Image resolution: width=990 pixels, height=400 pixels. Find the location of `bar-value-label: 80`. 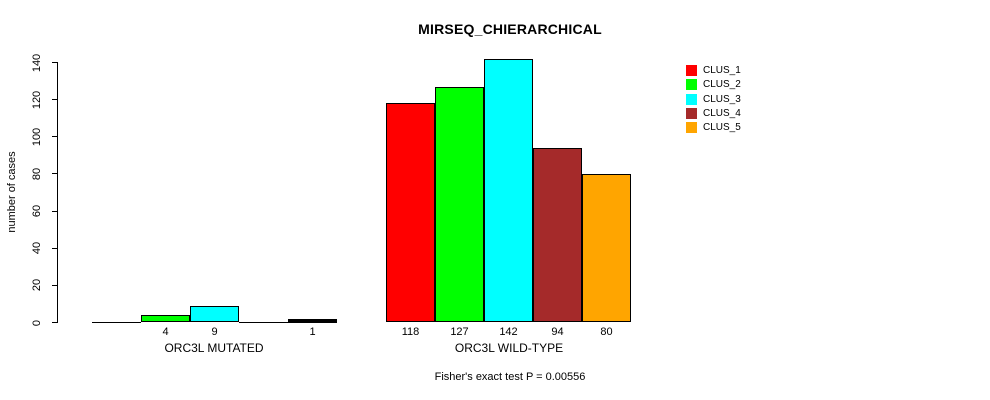

bar-value-label: 80 is located at coordinates (606, 332).